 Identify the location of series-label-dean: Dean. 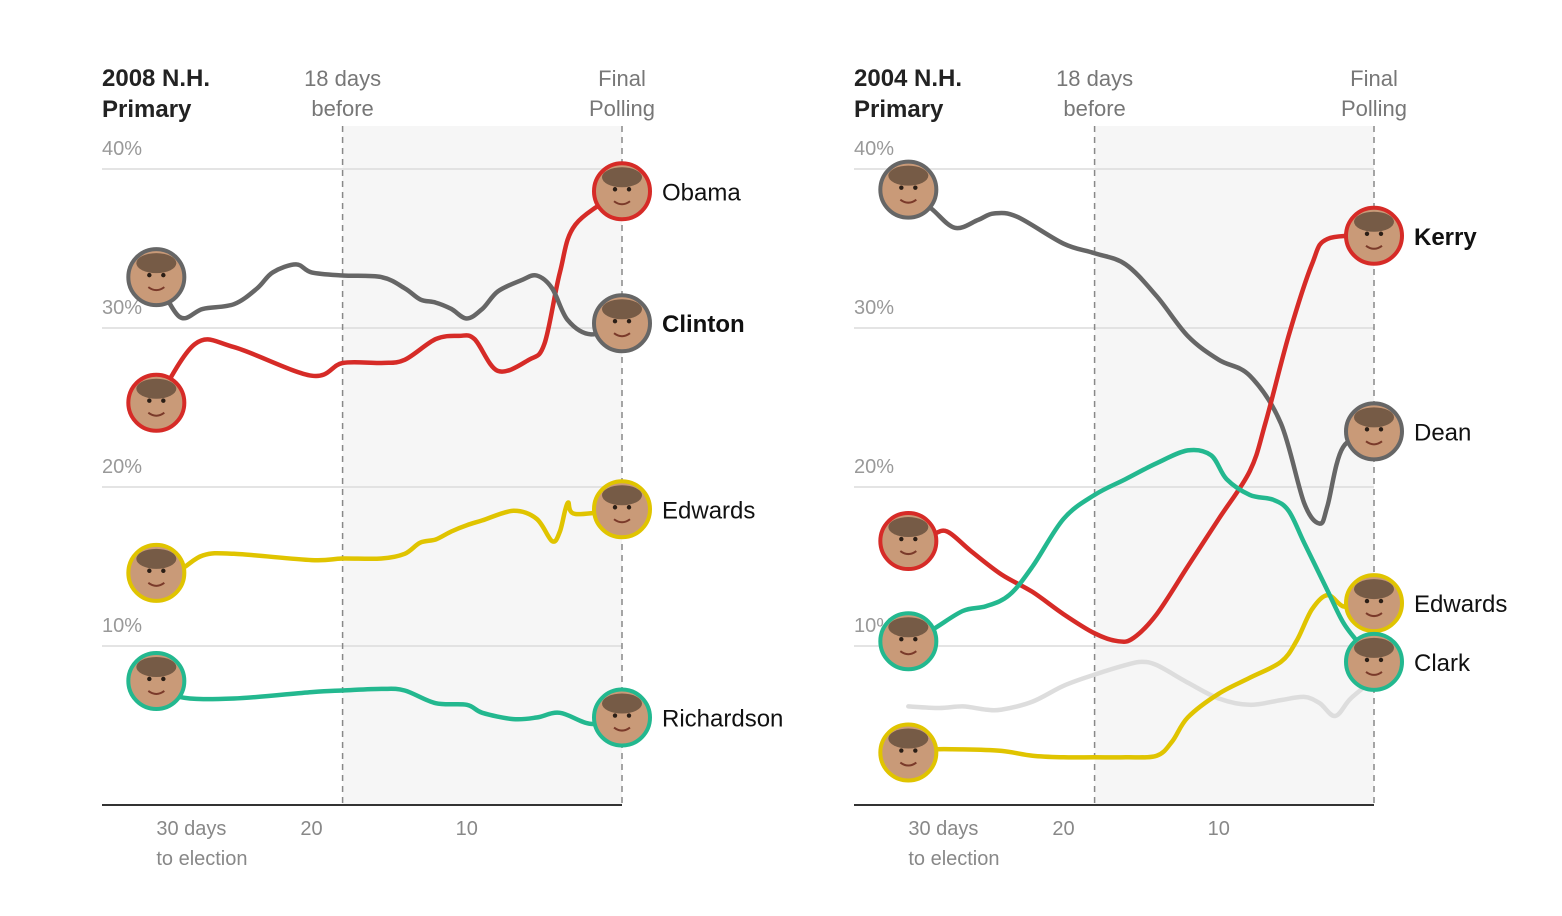
(1442, 432).